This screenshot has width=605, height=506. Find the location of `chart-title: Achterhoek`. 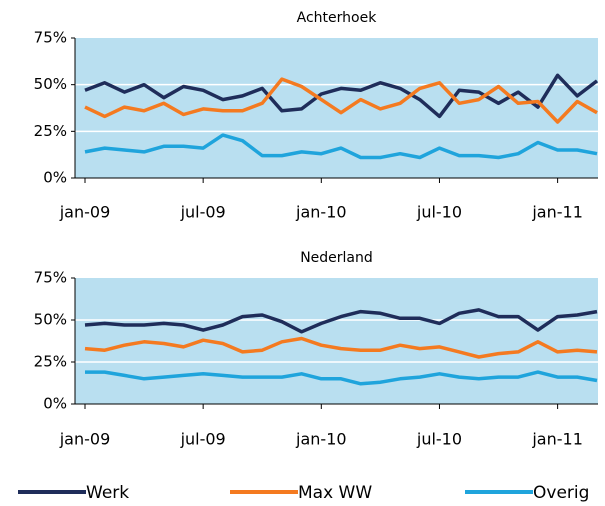

chart-title: Achterhoek is located at coordinates (337, 18).